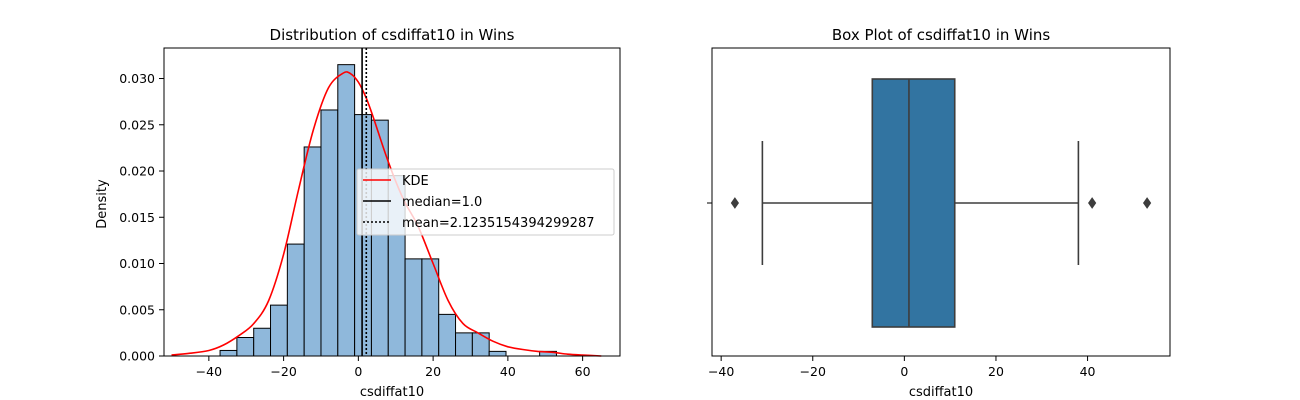 Image resolution: width=1300 pixels, height=400 pixels. Describe the element at coordinates (583, 371) in the screenshot. I see `hist-x-tick-label: 60` at that location.